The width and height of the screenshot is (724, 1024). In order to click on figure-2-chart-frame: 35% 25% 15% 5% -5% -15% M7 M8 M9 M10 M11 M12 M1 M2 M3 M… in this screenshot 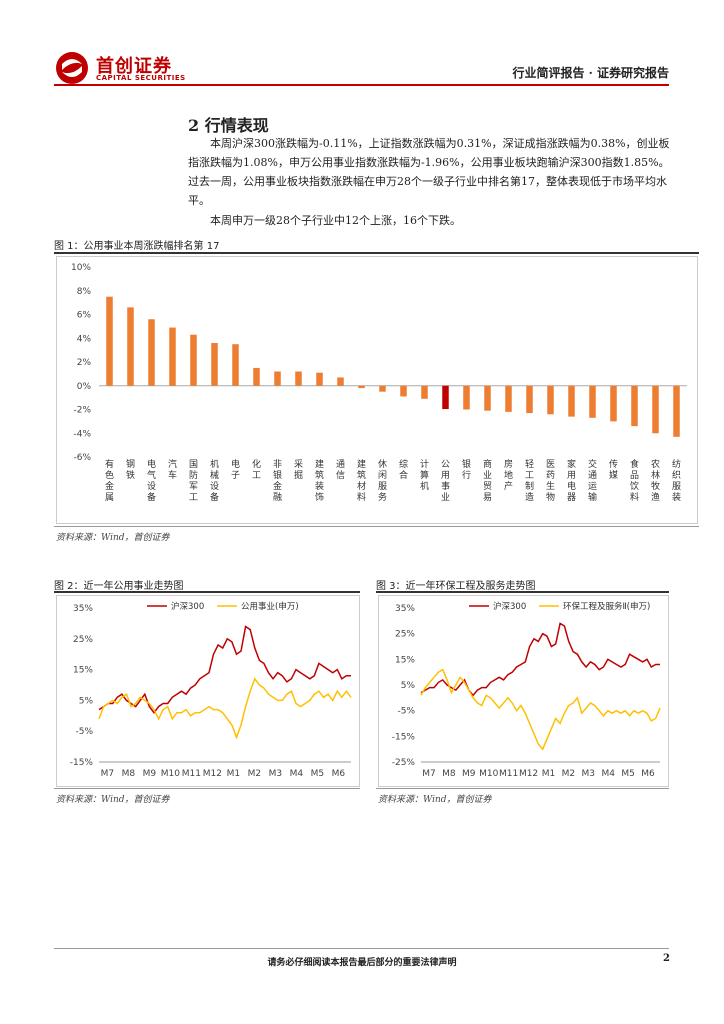, I will do `click(208, 691)`.